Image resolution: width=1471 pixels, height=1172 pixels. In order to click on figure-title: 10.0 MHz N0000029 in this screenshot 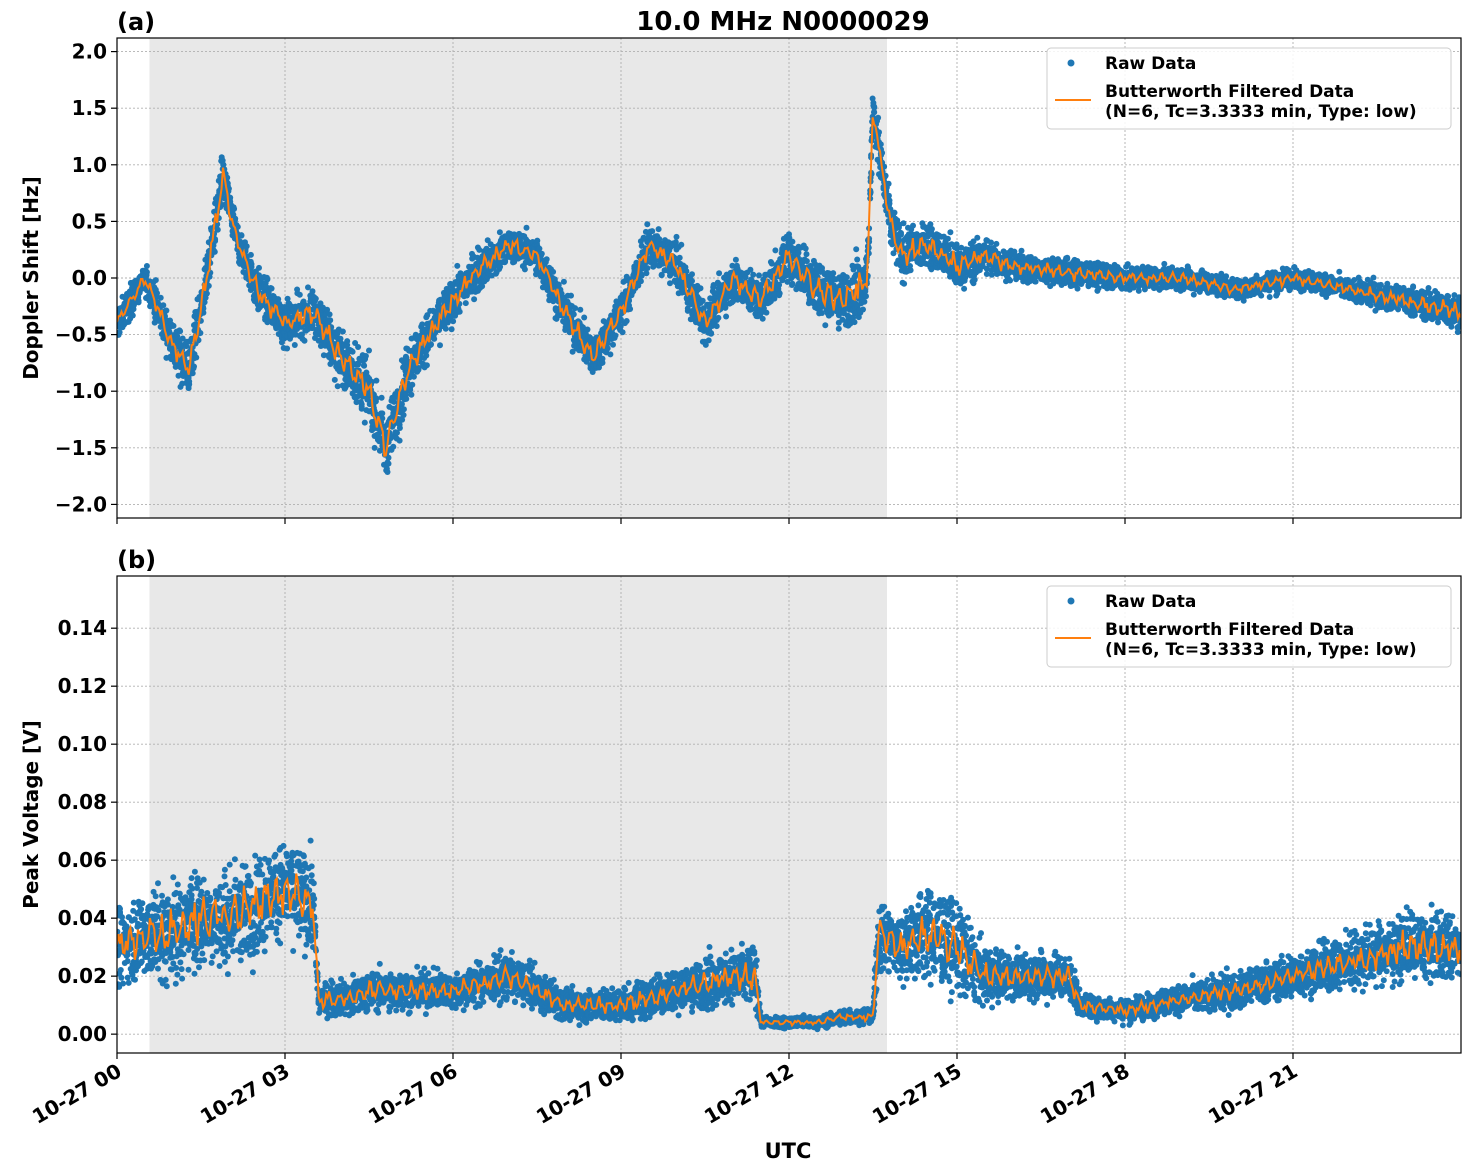, I will do `click(782, 22)`.